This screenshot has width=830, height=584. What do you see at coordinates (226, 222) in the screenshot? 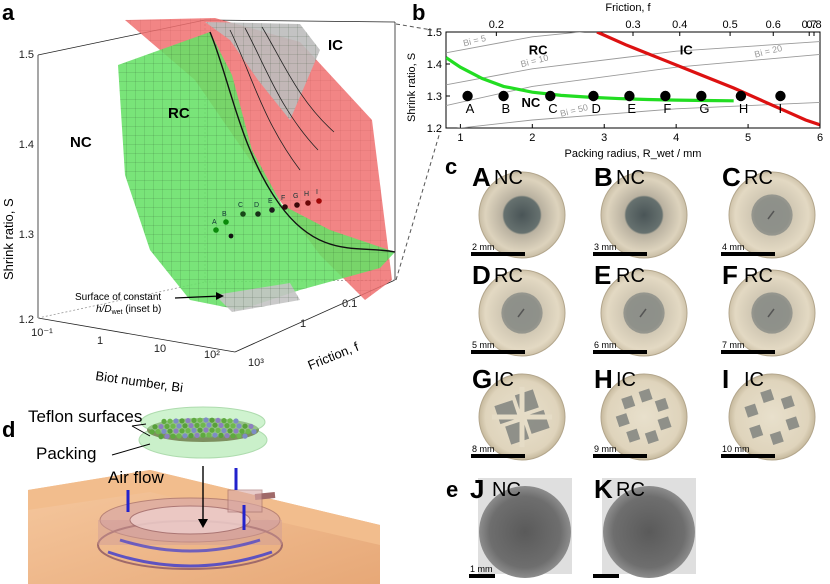
I see `point-b-3d` at bounding box center [226, 222].